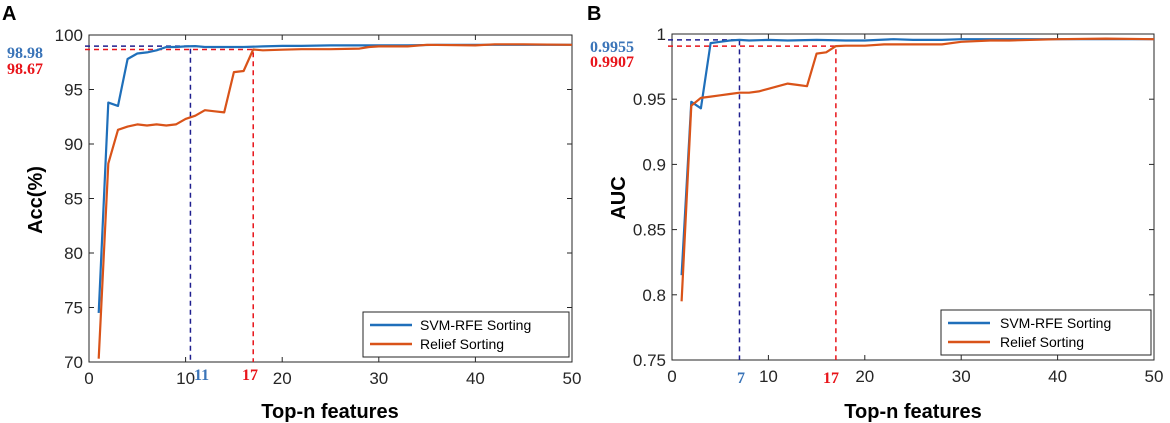 Image resolution: width=1170 pixels, height=423 pixels. Describe the element at coordinates (649, 230) in the screenshot. I see `panel-b-y-tick-label: 0.85` at that location.